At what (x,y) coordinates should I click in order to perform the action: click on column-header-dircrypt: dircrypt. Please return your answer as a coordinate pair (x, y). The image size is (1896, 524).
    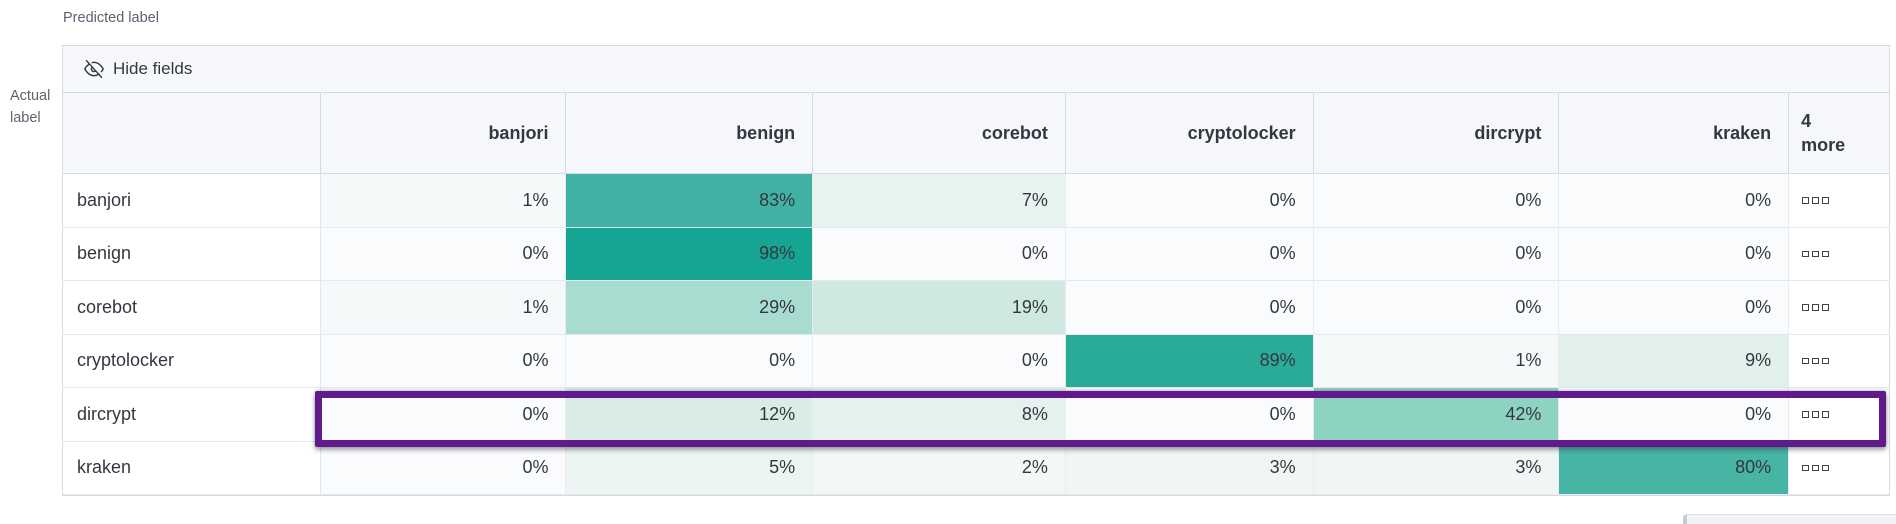
    Looking at the image, I should click on (1437, 133).